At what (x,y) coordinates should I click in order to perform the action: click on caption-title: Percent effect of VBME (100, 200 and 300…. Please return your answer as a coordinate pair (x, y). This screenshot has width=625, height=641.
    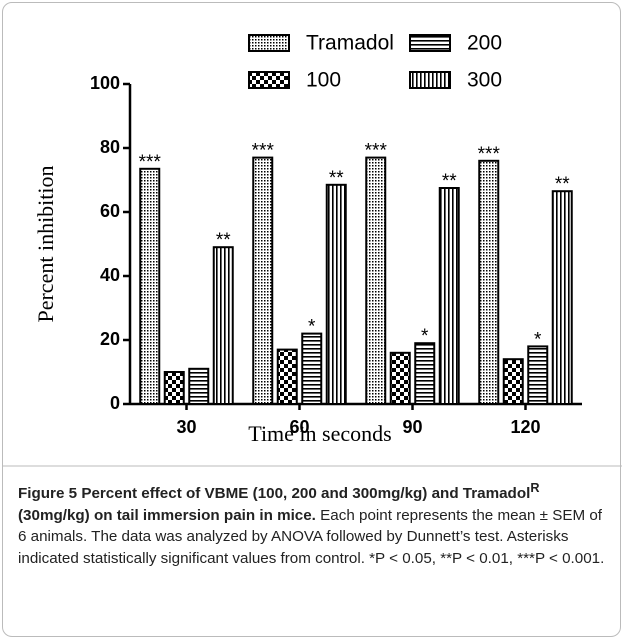
    Looking at the image, I should click on (306, 494).